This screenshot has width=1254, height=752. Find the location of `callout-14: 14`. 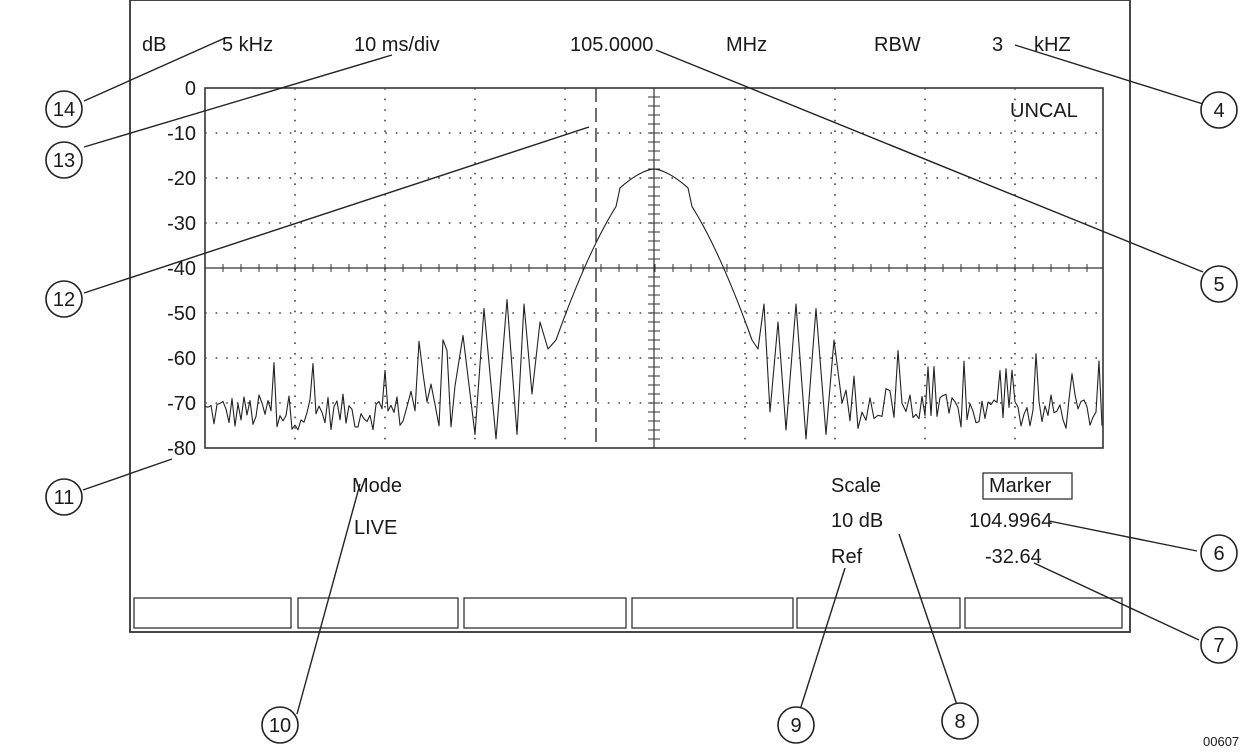

callout-14: 14 is located at coordinates (64, 109).